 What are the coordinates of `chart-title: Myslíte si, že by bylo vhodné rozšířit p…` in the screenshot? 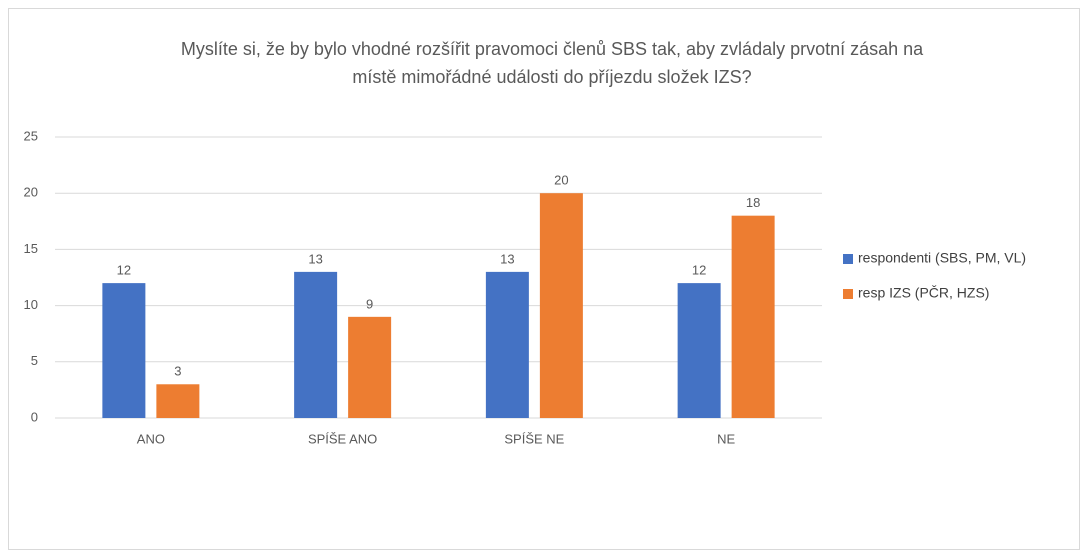 It's located at (552, 49).